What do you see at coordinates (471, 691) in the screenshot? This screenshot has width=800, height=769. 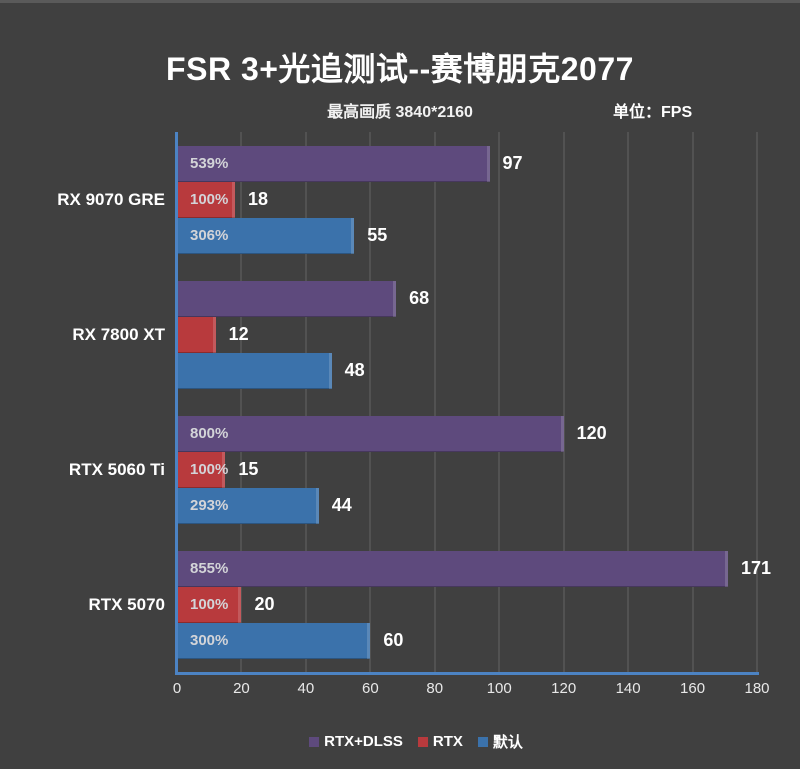 I see `x-axis-ticks: 0 20 40 60 80 100 120 140 160 180` at bounding box center [471, 691].